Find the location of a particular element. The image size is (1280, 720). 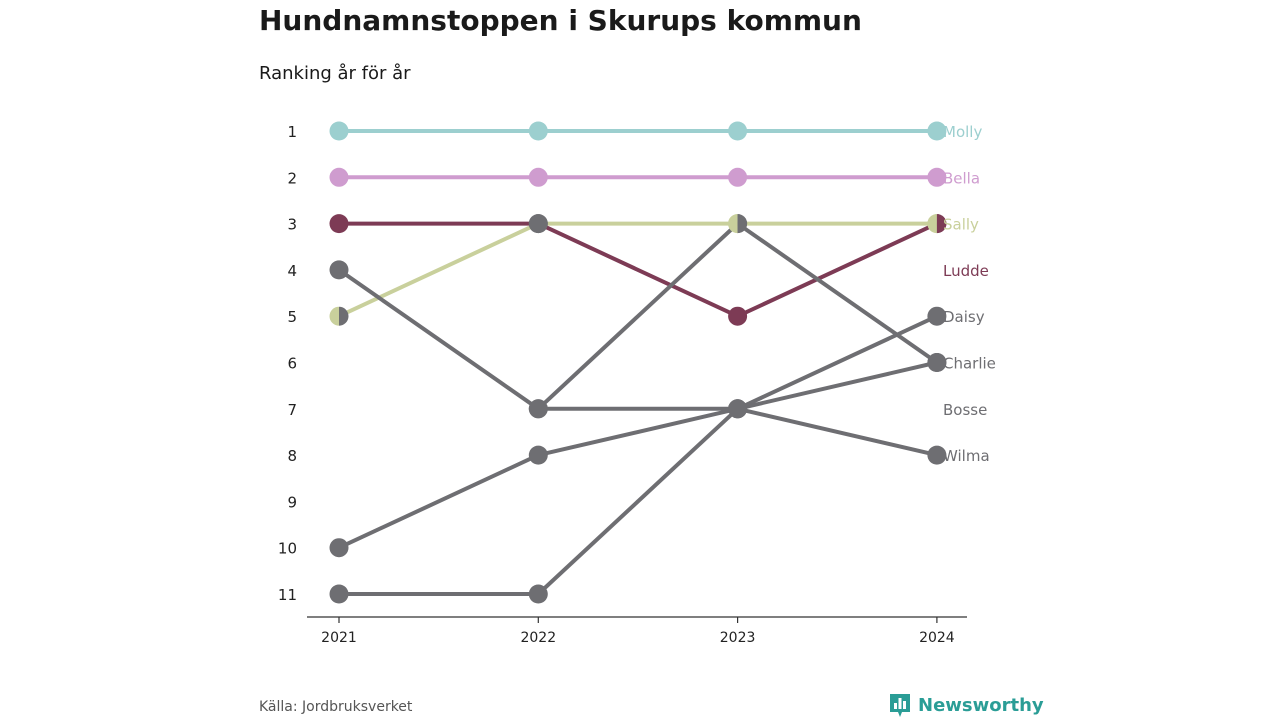

y-tick-label: 2 is located at coordinates (292, 178).